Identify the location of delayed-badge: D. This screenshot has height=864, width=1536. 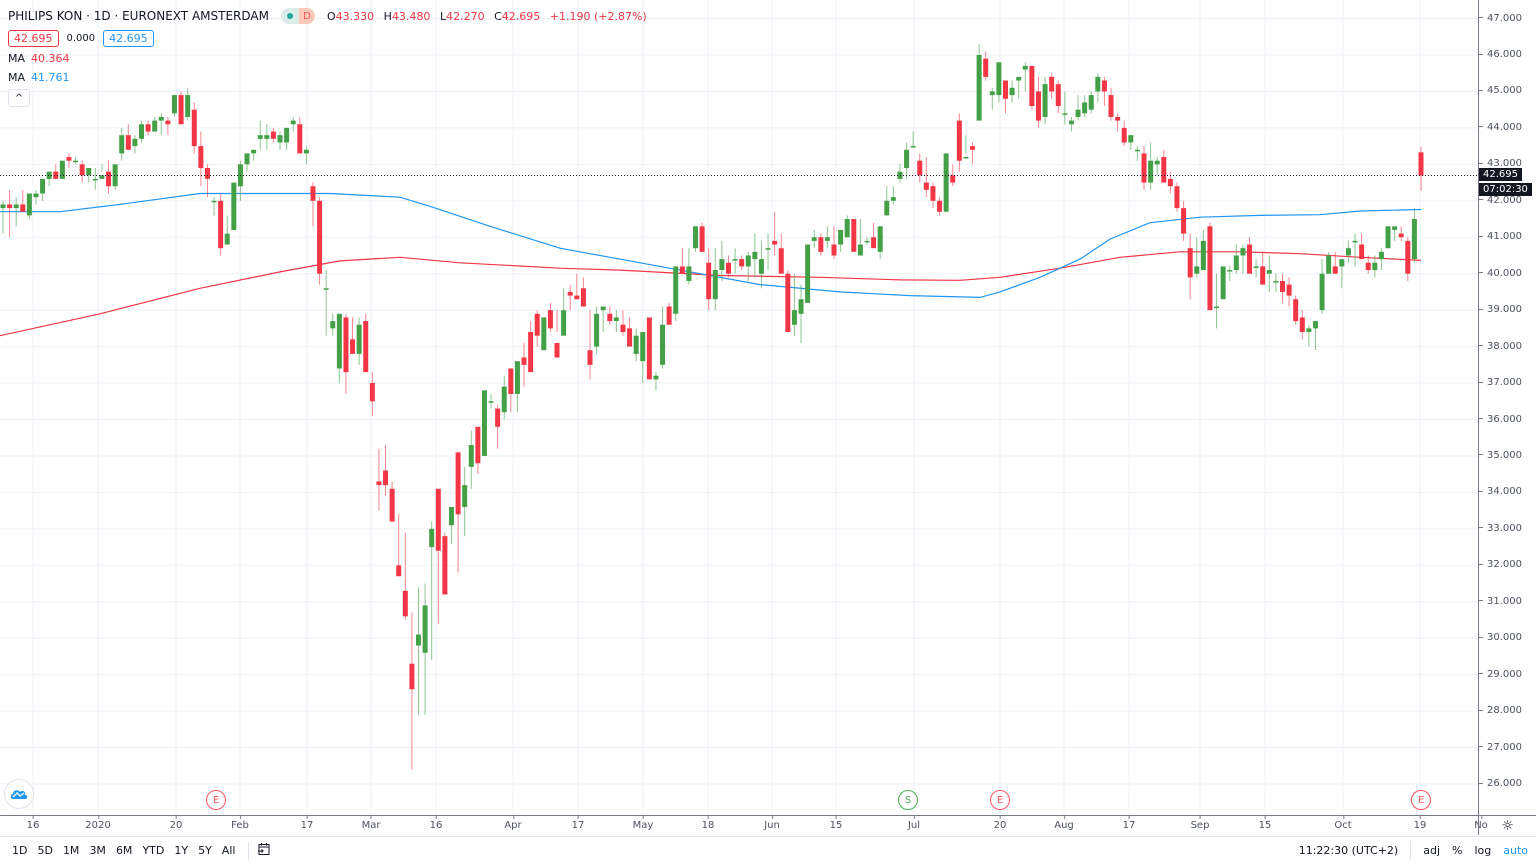
(306, 16).